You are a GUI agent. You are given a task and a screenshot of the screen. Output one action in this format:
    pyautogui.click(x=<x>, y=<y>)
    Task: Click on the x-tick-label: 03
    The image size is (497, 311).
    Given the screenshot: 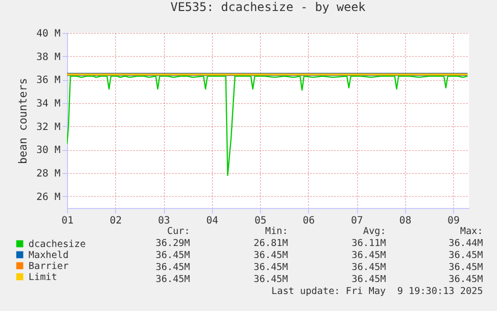 What is the action you would take?
    pyautogui.click(x=164, y=221)
    